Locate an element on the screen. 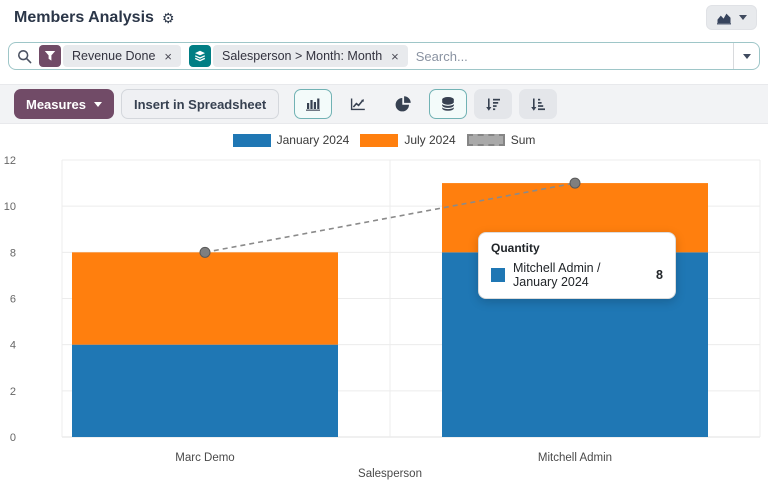 The width and height of the screenshot is (768, 483). legend-item: July 2024 is located at coordinates (408, 140).